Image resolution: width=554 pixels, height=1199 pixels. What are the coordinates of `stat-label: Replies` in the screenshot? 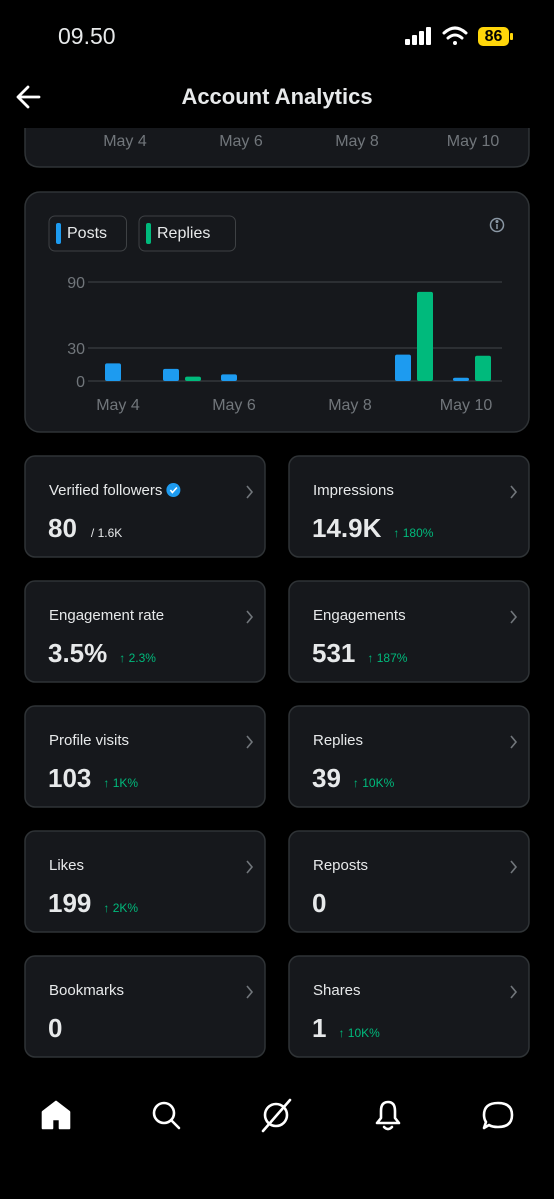 It's located at (338, 740).